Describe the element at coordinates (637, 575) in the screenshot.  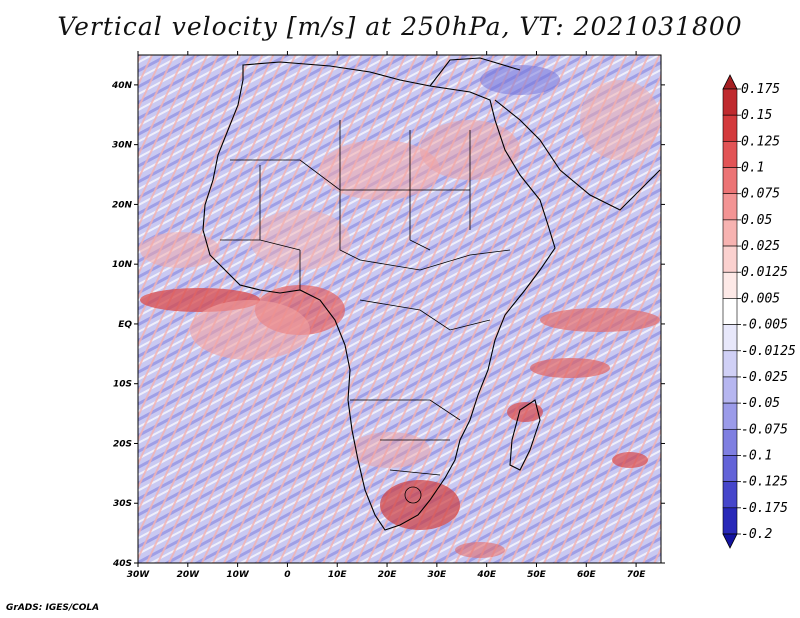
I see `lon-label: 70E` at that location.